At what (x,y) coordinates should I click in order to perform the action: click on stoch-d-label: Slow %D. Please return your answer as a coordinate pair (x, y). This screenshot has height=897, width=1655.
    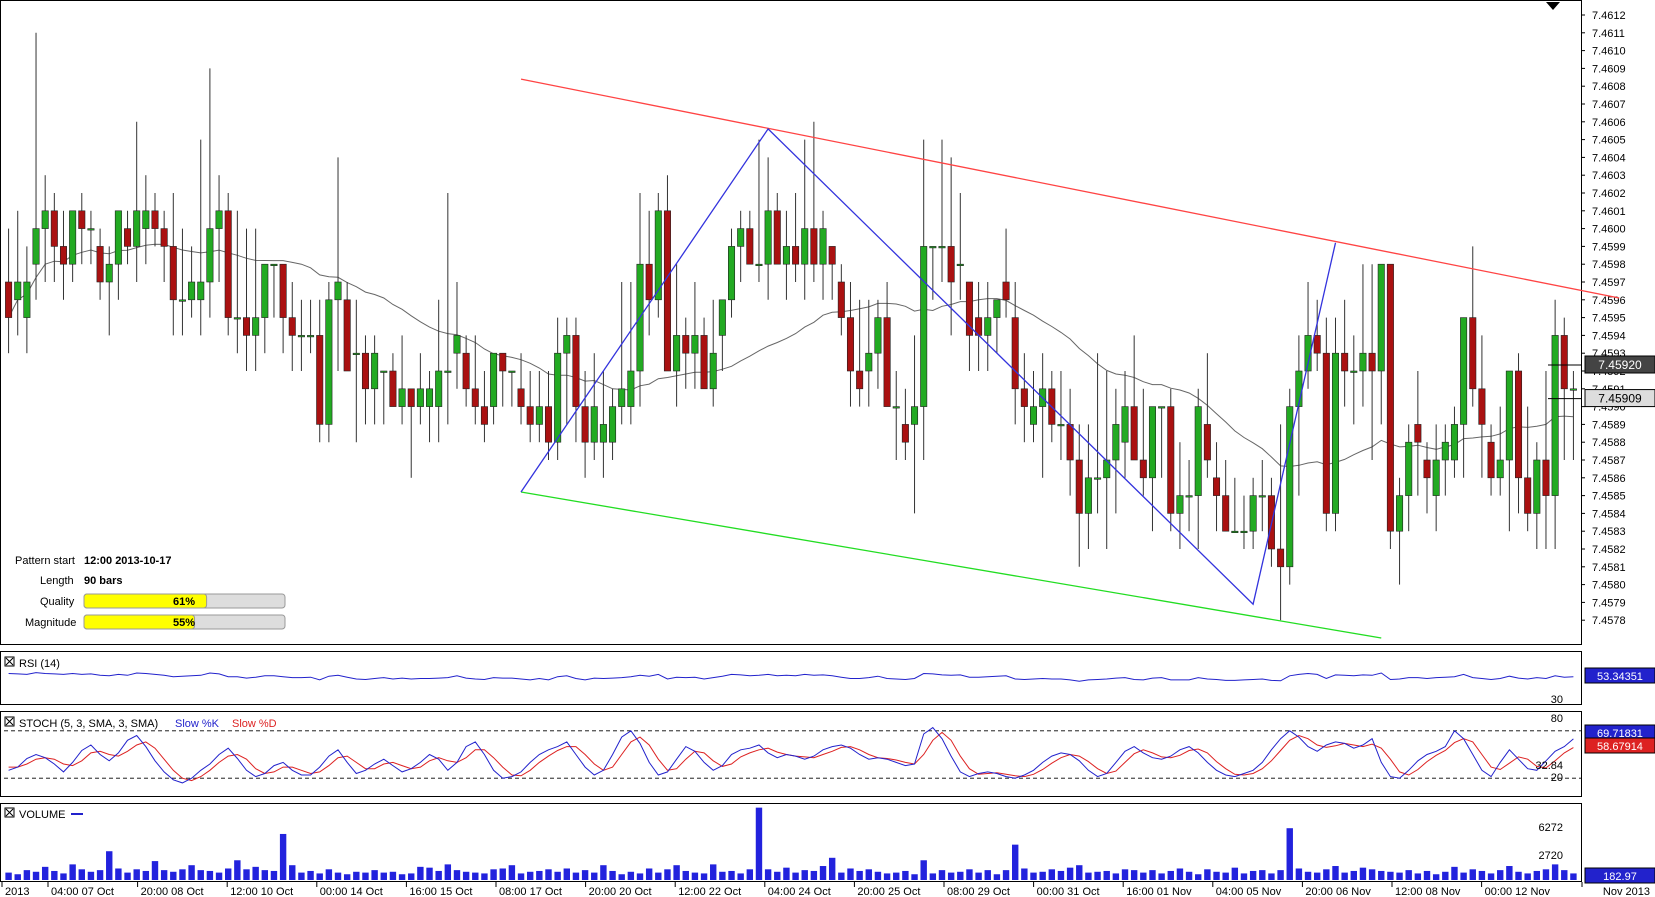
    Looking at the image, I should click on (254, 724).